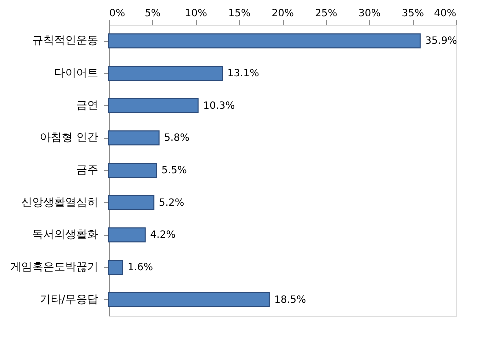 The width and height of the screenshot is (495, 339). I want to click on data-label: 5.2%, so click(172, 203).